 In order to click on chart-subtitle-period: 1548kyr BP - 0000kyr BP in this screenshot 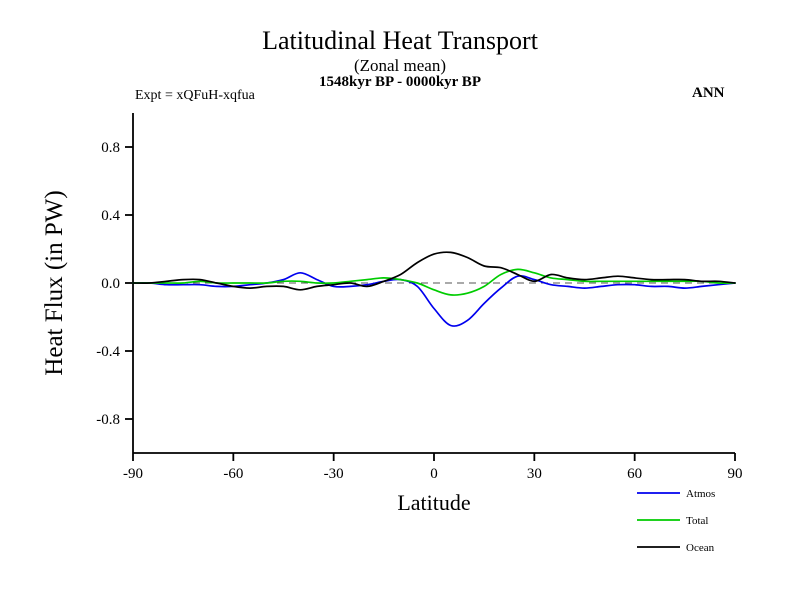, I will do `click(400, 82)`.